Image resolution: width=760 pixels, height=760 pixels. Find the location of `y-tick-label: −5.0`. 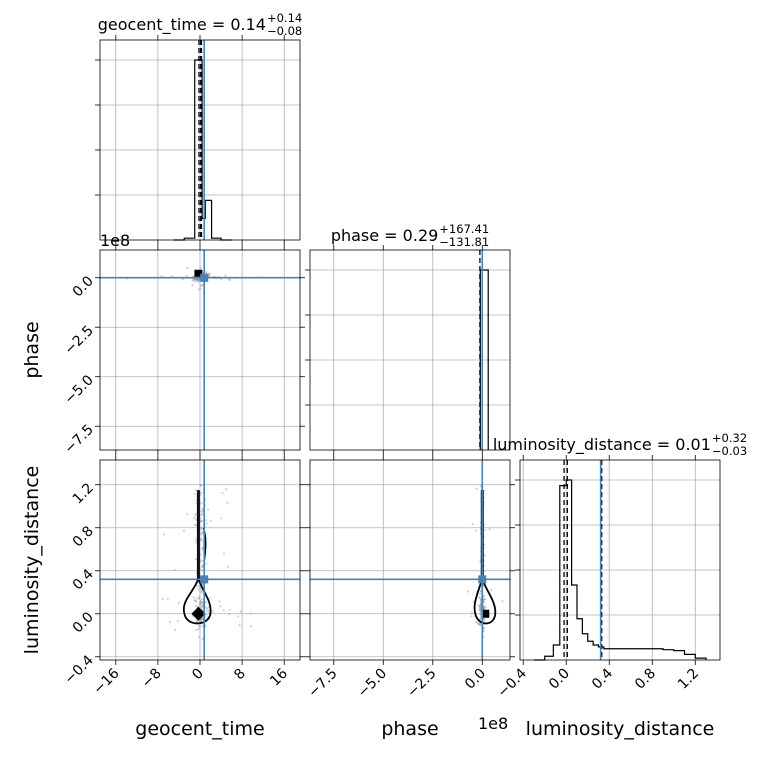

y-tick-label: −5.0 is located at coordinates (78, 389).